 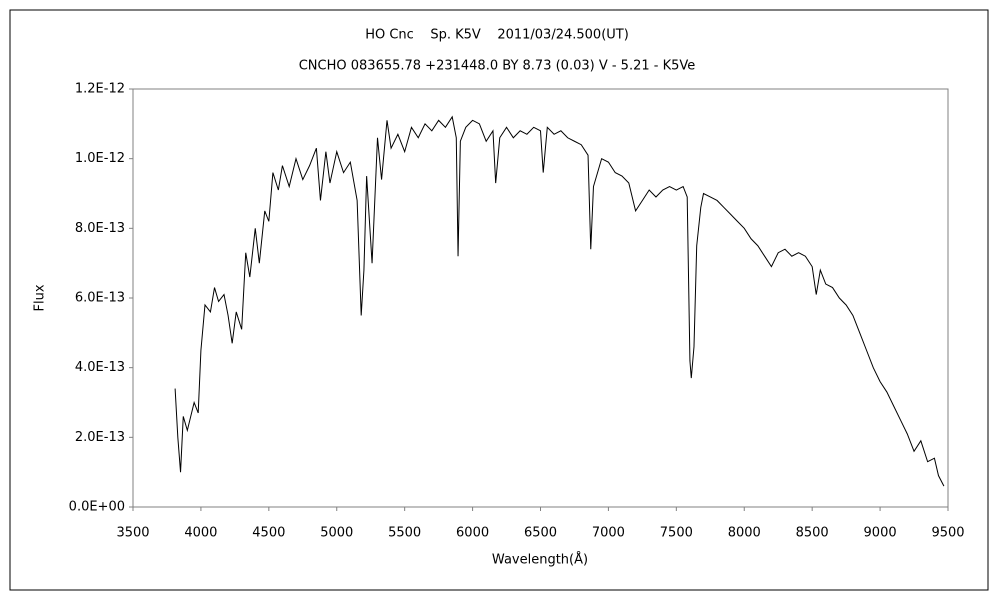 What do you see at coordinates (100, 158) in the screenshot?
I see `y-tick-label: 1.0E-12` at bounding box center [100, 158].